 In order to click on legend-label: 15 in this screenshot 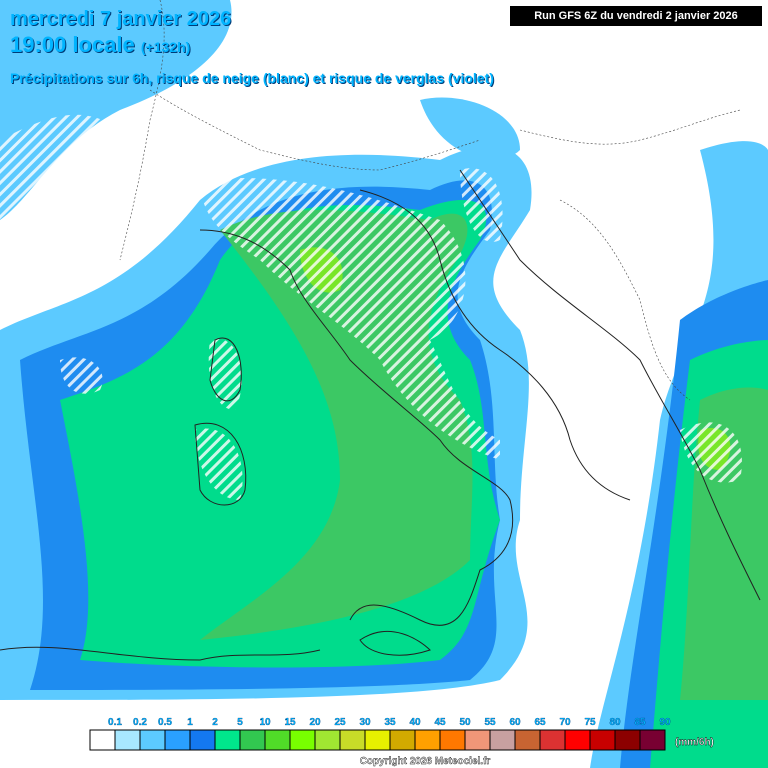, I will do `click(290, 722)`.